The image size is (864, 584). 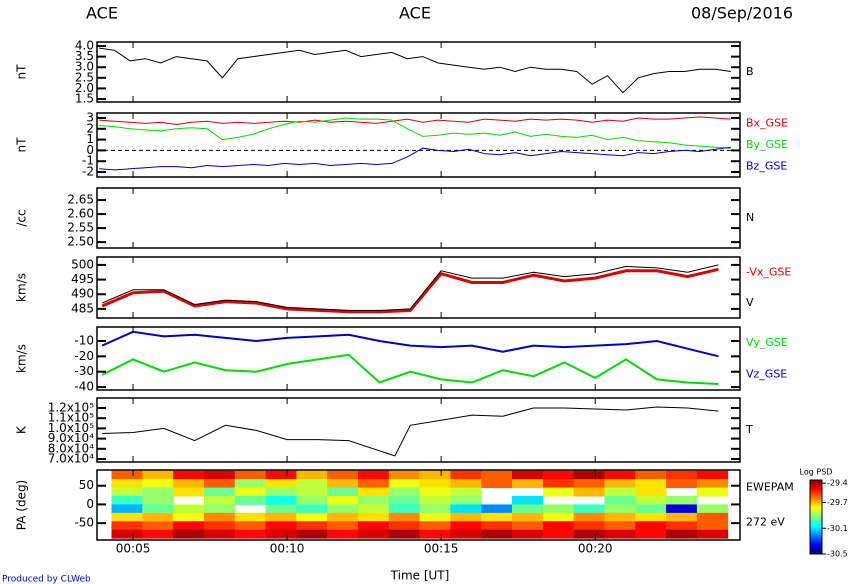 I want to click on colorbar-tick-label: -29.7, so click(x=837, y=502).